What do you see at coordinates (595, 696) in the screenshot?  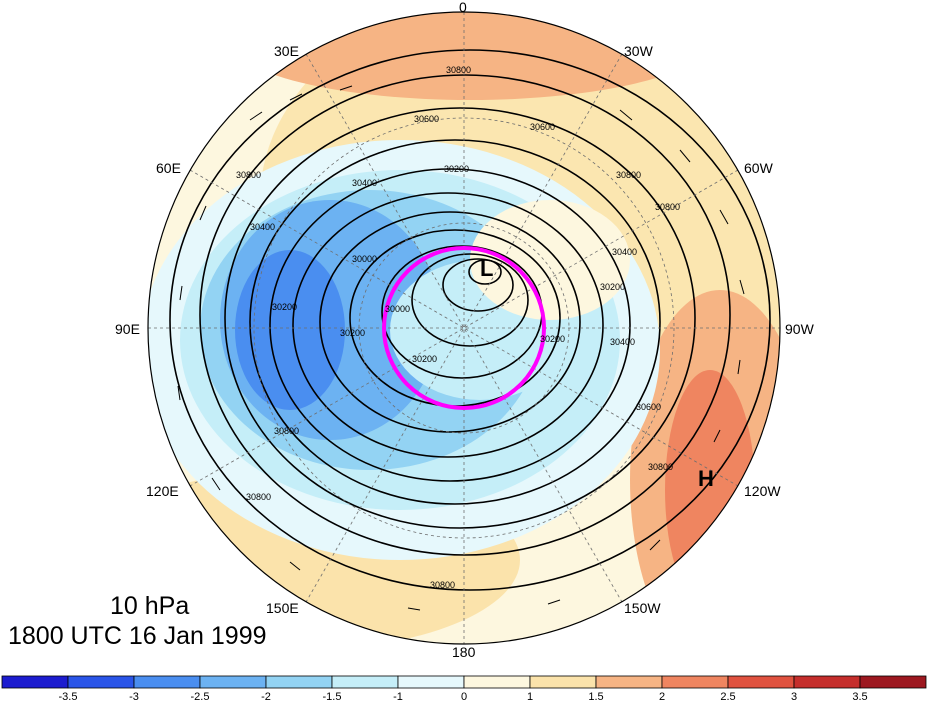 I see `colorbar-tick-label: 1.5` at bounding box center [595, 696].